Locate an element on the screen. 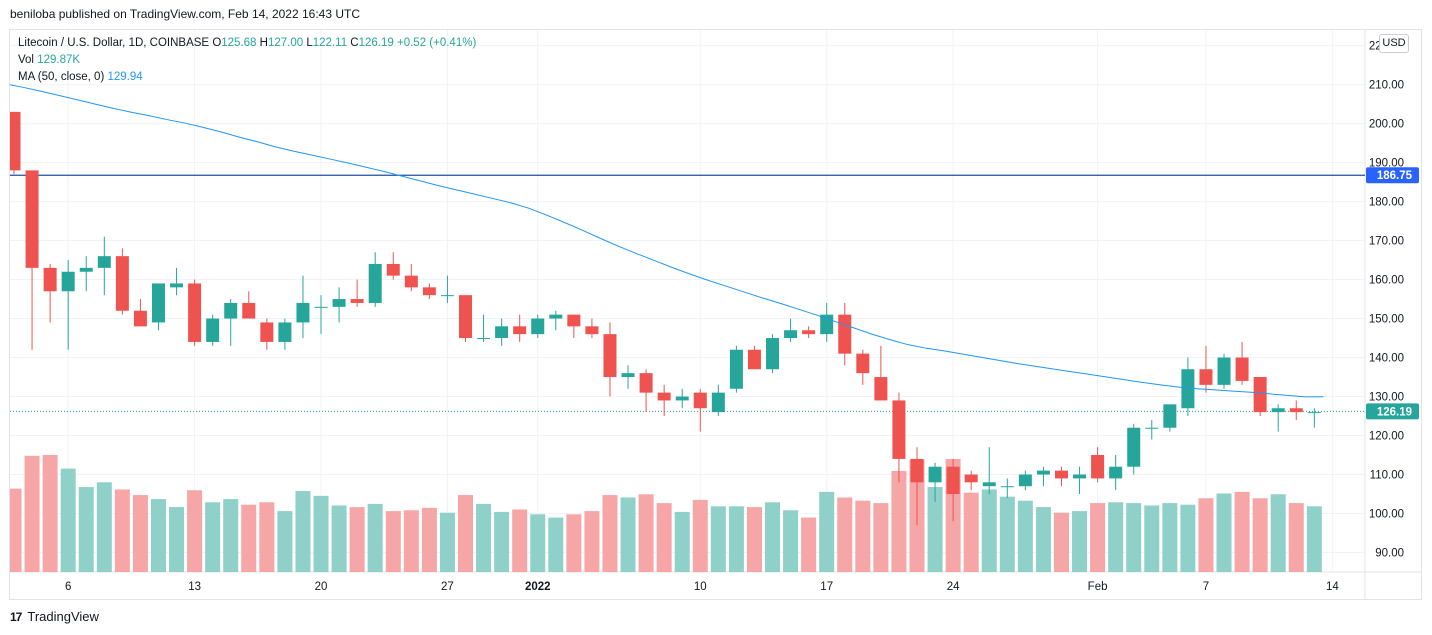  x-tick-label: 24 is located at coordinates (953, 587).